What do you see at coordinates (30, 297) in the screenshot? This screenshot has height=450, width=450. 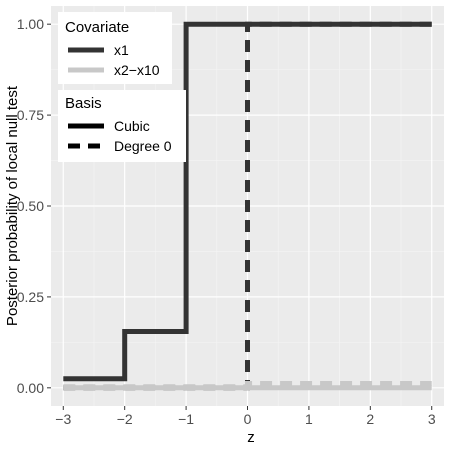 I see `y-tick-label: 0.25` at bounding box center [30, 297].